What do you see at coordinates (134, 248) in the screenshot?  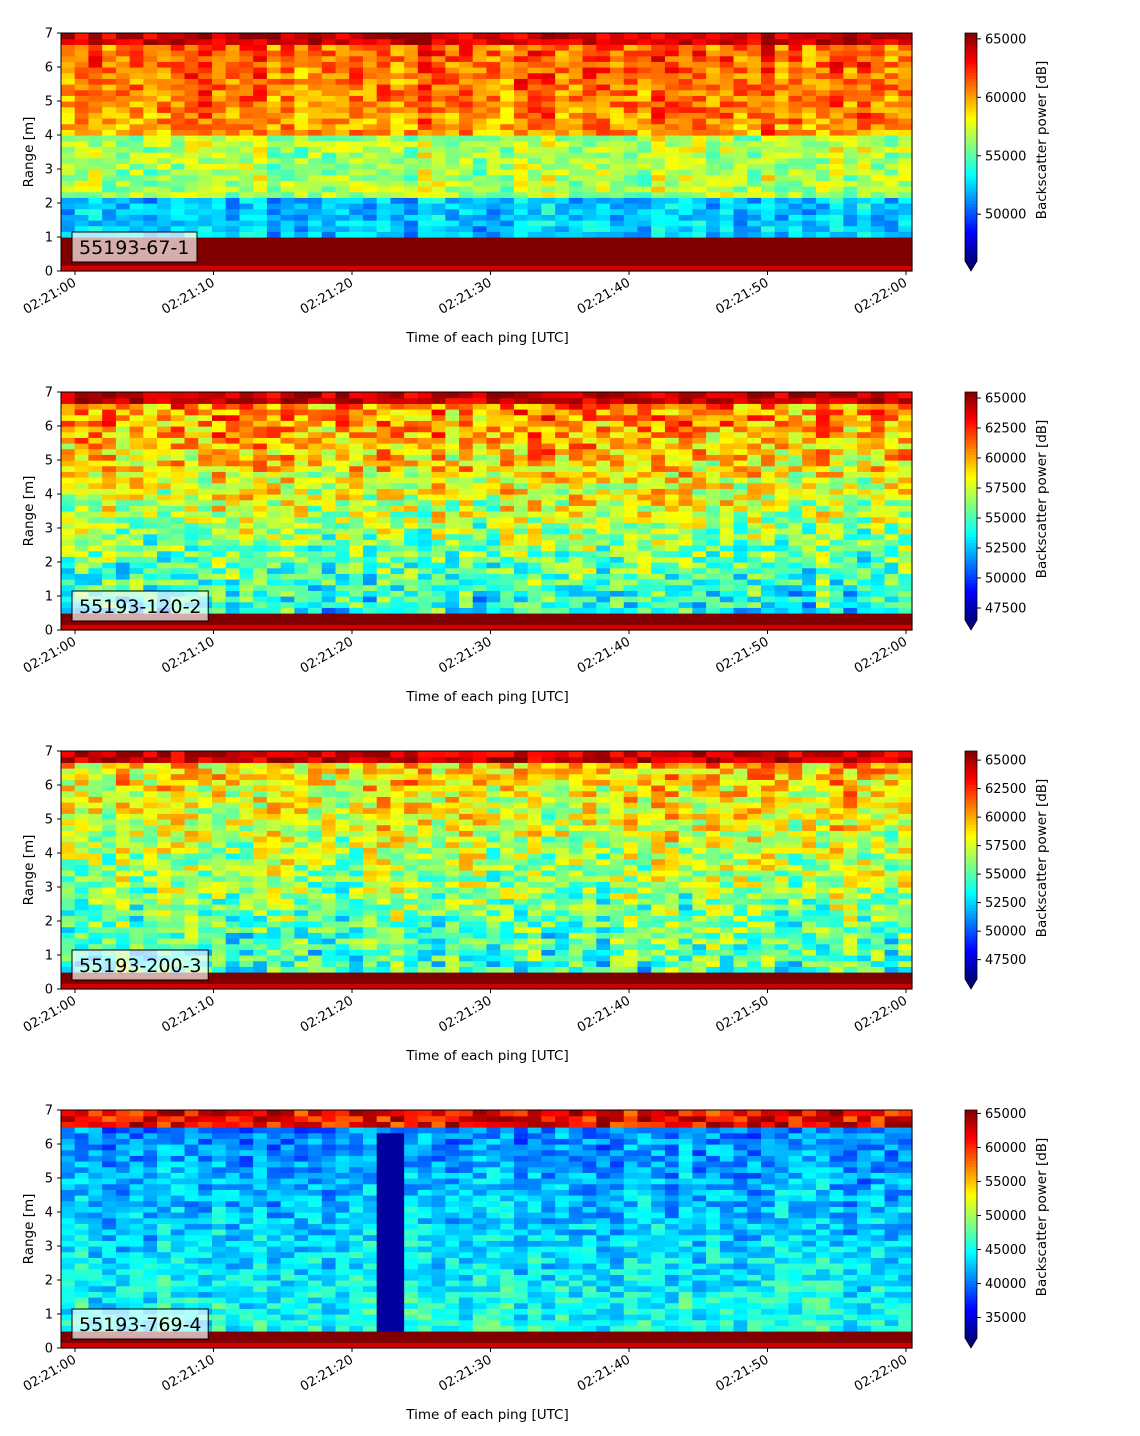 I see `sensor-label: 55193-67-1` at bounding box center [134, 248].